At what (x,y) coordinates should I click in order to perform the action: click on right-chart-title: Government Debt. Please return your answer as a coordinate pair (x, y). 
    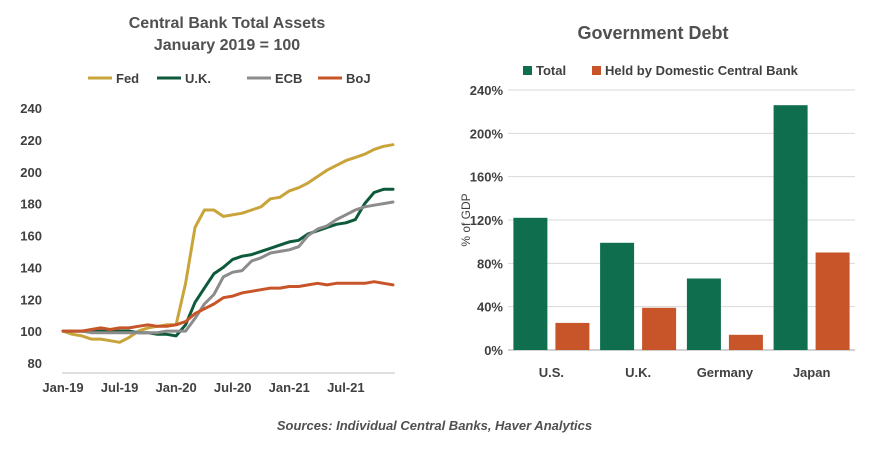
    Looking at the image, I should click on (652, 33).